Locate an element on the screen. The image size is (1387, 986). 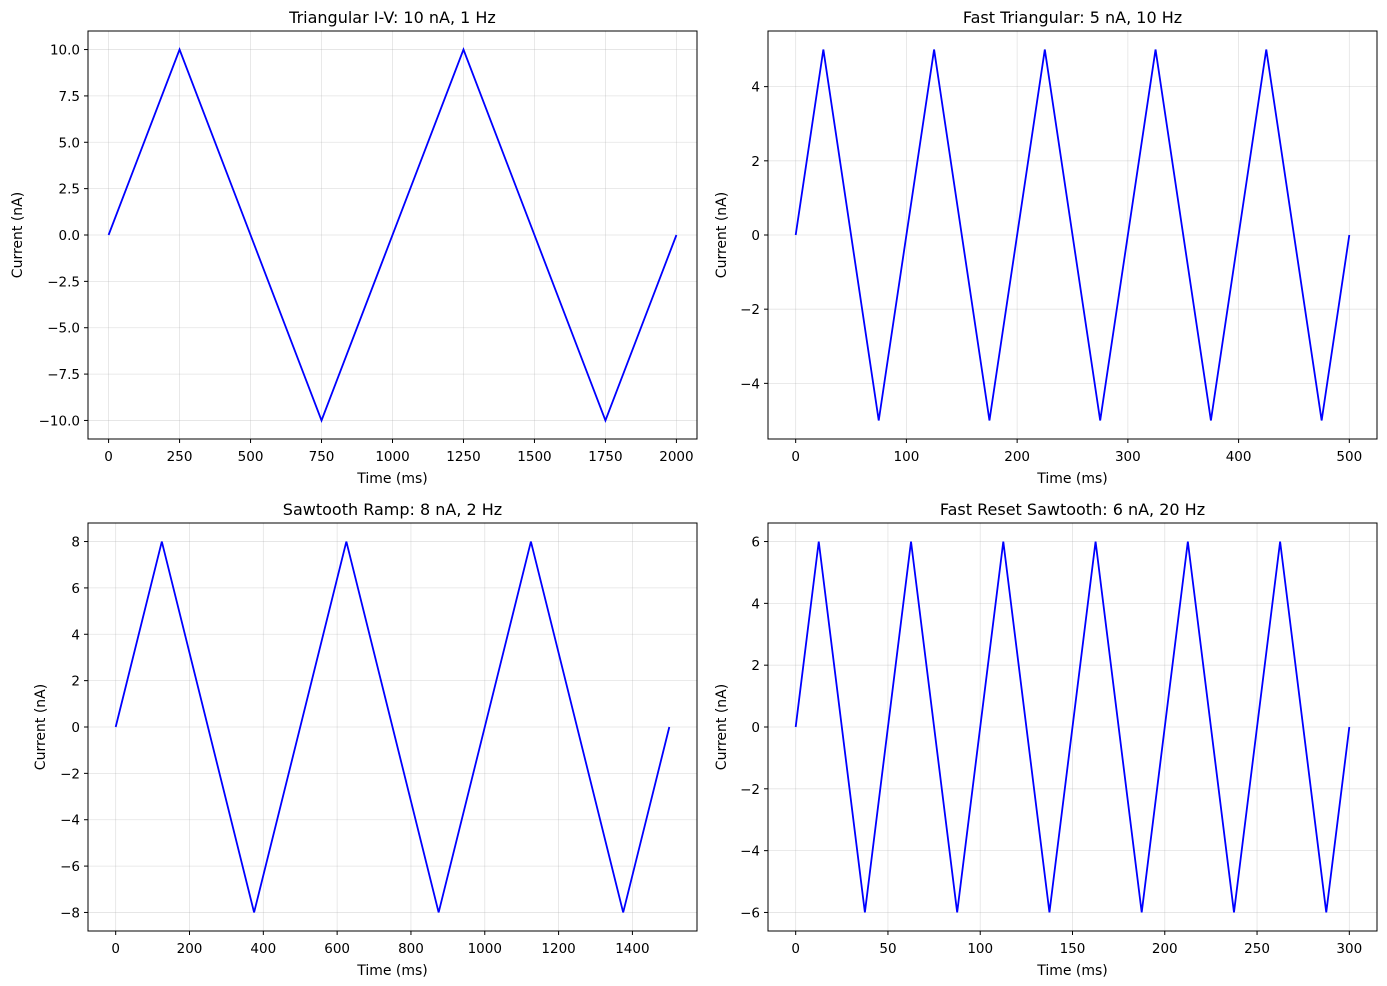
x-tick-label: 1500 is located at coordinates (534, 457).